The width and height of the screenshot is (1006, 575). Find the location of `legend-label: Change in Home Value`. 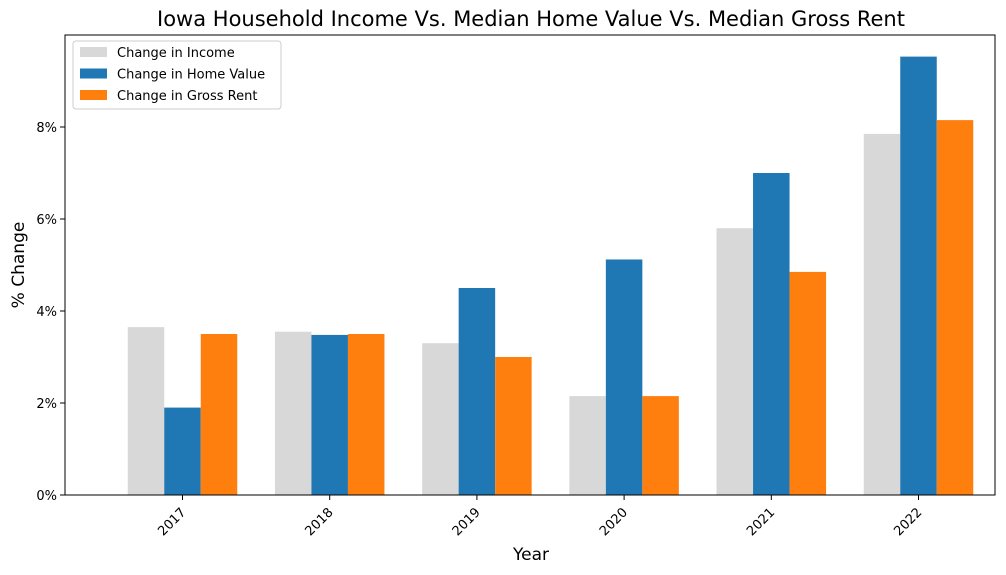

legend-label: Change in Home Value is located at coordinates (191, 75).